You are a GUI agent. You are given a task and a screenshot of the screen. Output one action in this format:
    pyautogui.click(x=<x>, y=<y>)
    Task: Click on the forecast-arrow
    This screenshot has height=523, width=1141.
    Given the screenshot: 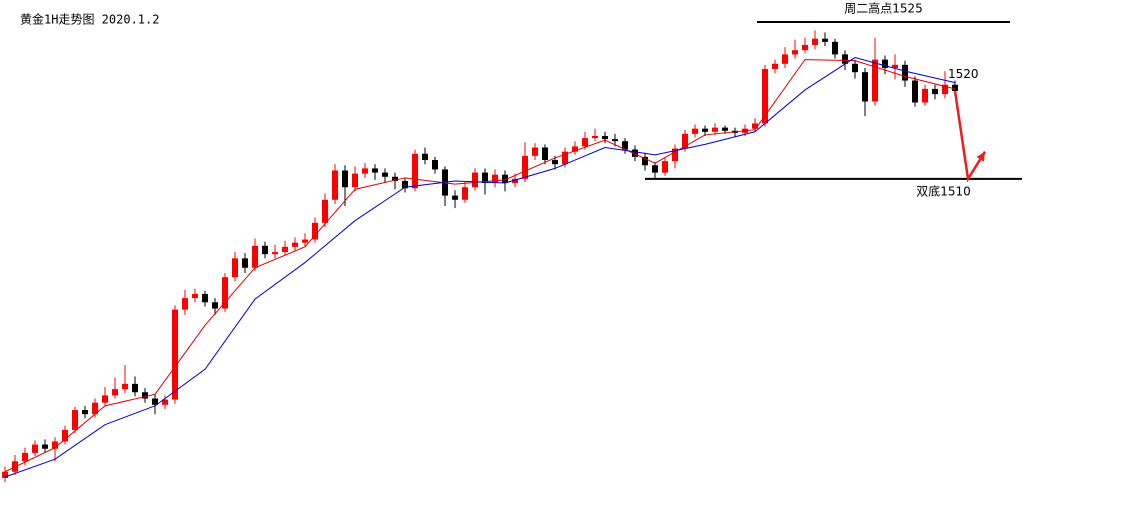 What is the action you would take?
    pyautogui.click(x=970, y=136)
    